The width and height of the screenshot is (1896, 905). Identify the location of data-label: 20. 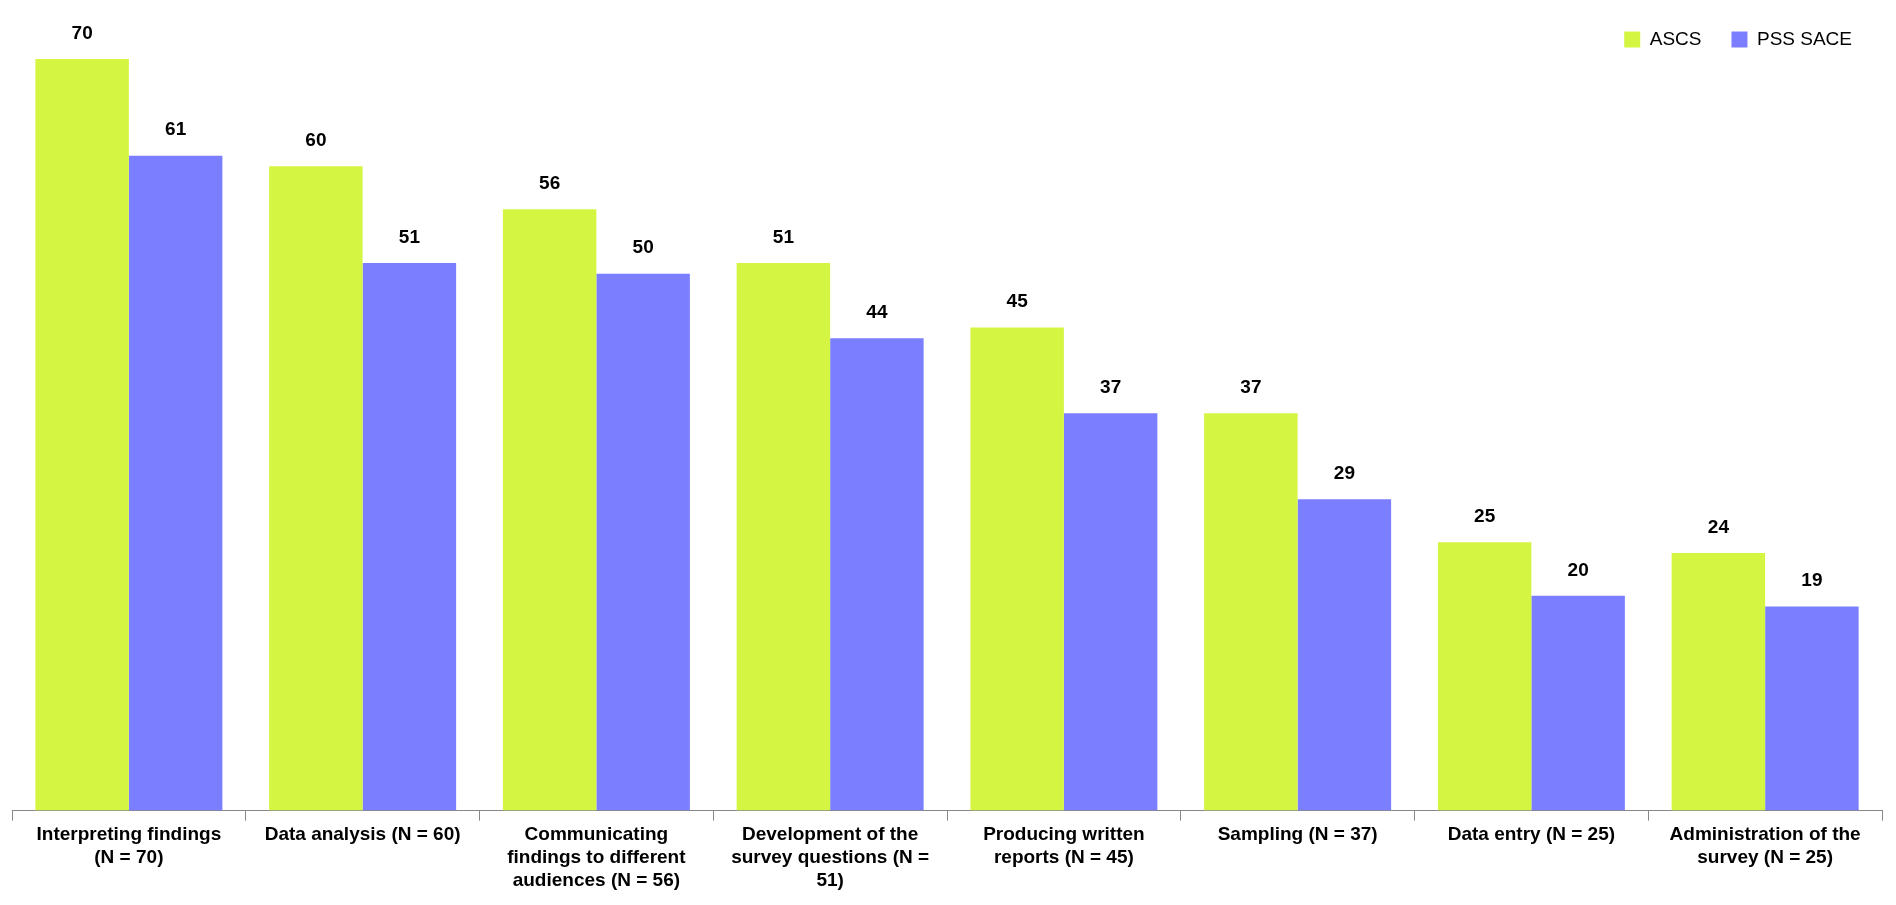
(1578, 569).